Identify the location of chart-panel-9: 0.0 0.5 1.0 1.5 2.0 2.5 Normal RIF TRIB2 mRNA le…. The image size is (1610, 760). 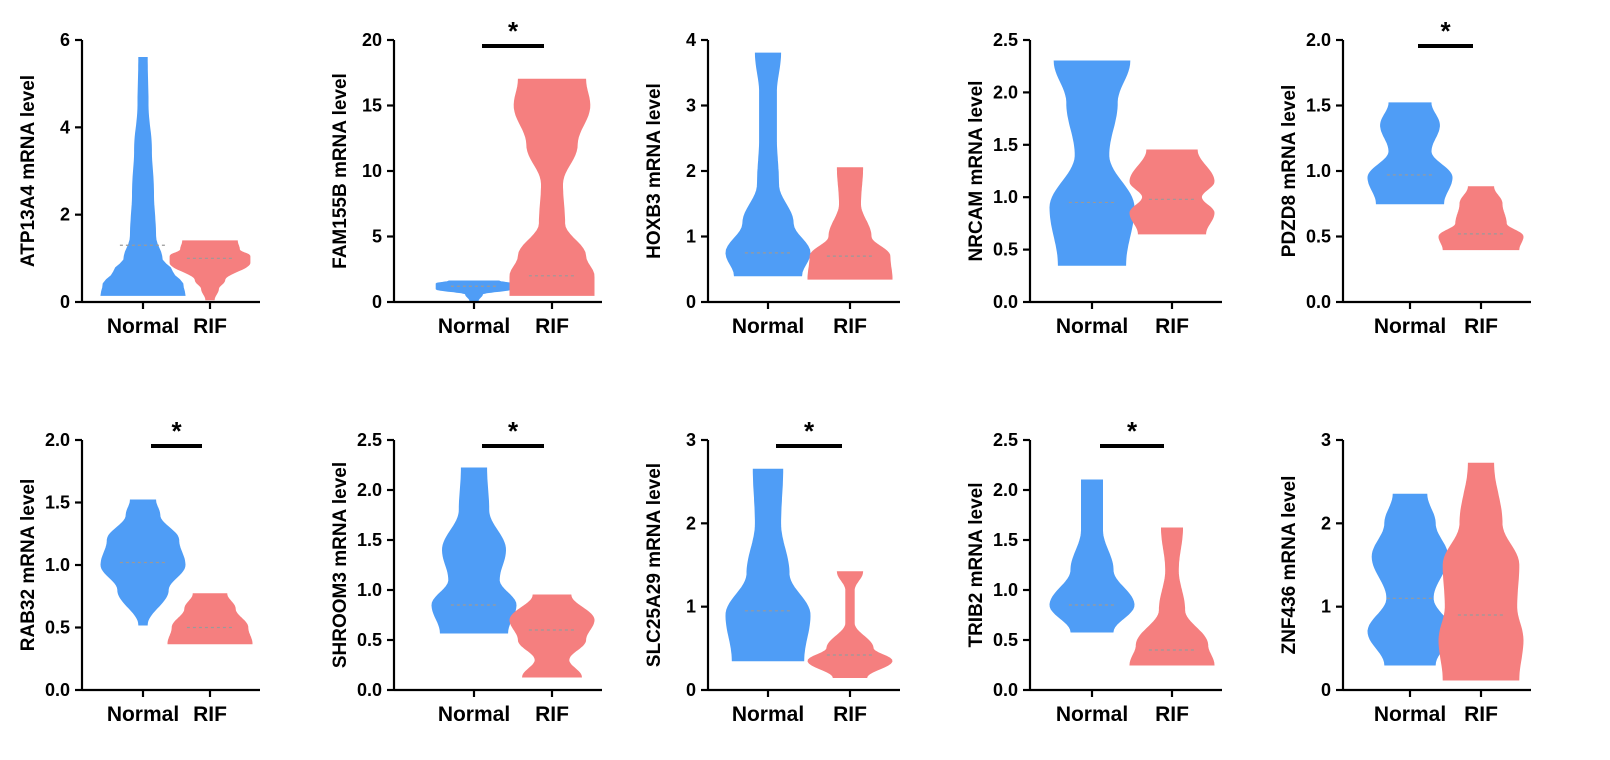
(1094, 571).